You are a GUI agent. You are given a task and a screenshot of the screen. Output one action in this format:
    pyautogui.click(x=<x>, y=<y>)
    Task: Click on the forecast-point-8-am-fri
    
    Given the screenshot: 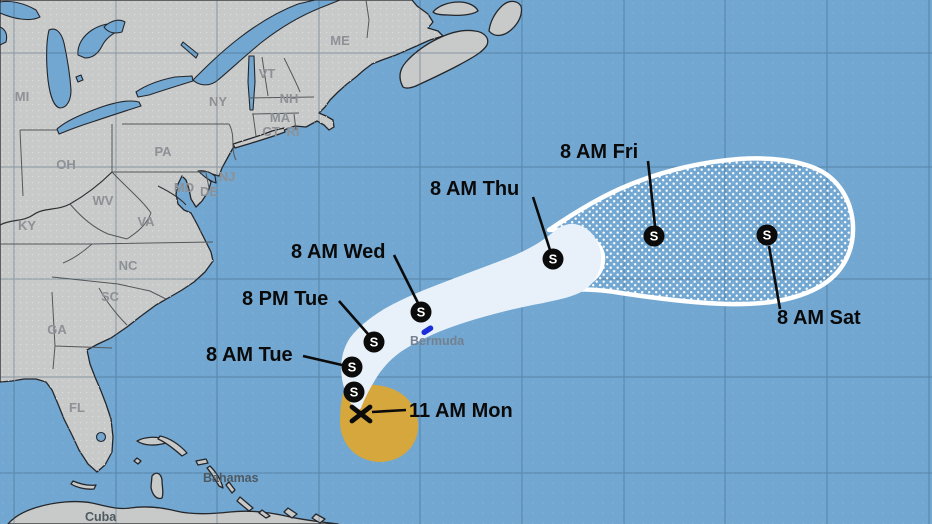 What is the action you would take?
    pyautogui.click(x=654, y=236)
    